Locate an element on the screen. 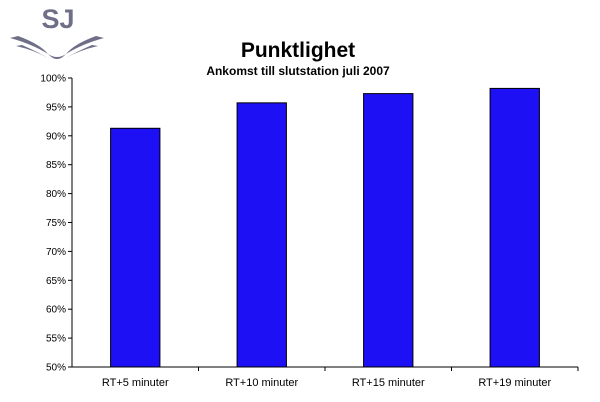 Image resolution: width=600 pixels, height=402 pixels. y-tick-label: 50% is located at coordinates (56, 368).